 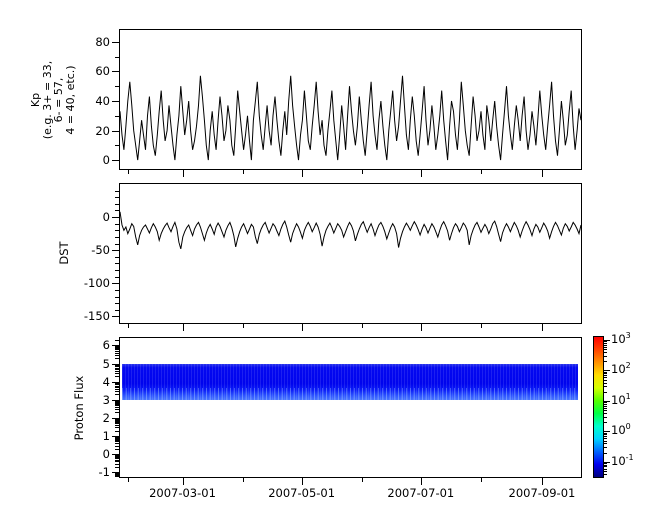 What do you see at coordinates (35, 100) in the screenshot?
I see `kp-y-axis-label-line1: Kp` at bounding box center [35, 100].